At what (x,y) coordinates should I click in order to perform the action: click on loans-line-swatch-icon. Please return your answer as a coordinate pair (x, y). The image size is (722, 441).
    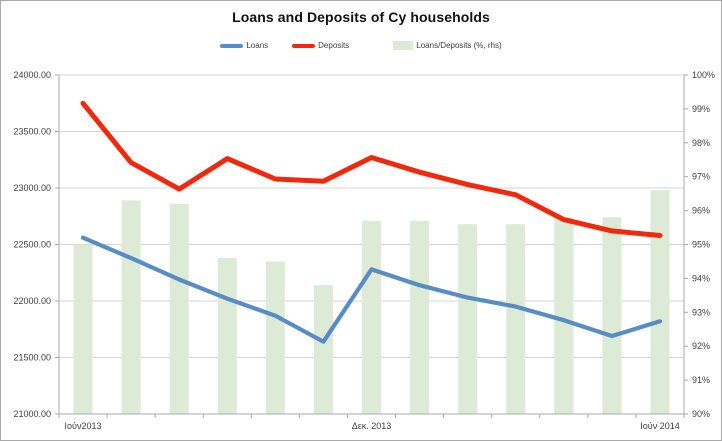
    Looking at the image, I should click on (232, 45).